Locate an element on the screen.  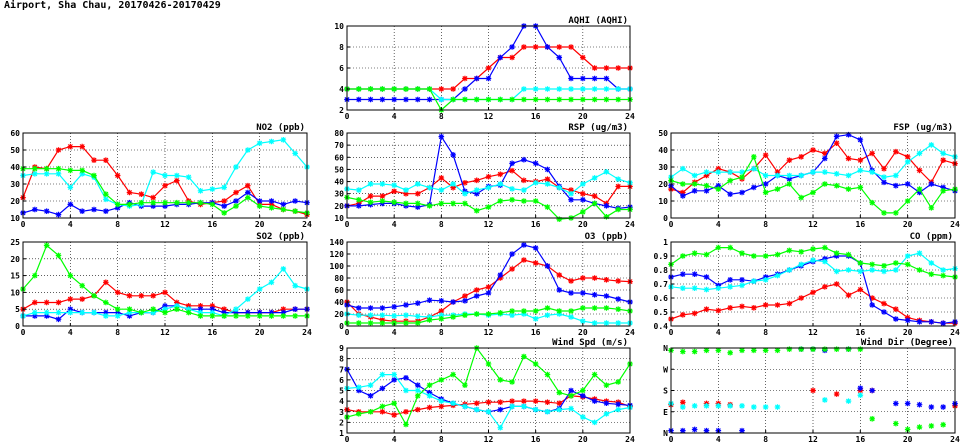
y-tick-label: S is located at coordinates (665, 391).